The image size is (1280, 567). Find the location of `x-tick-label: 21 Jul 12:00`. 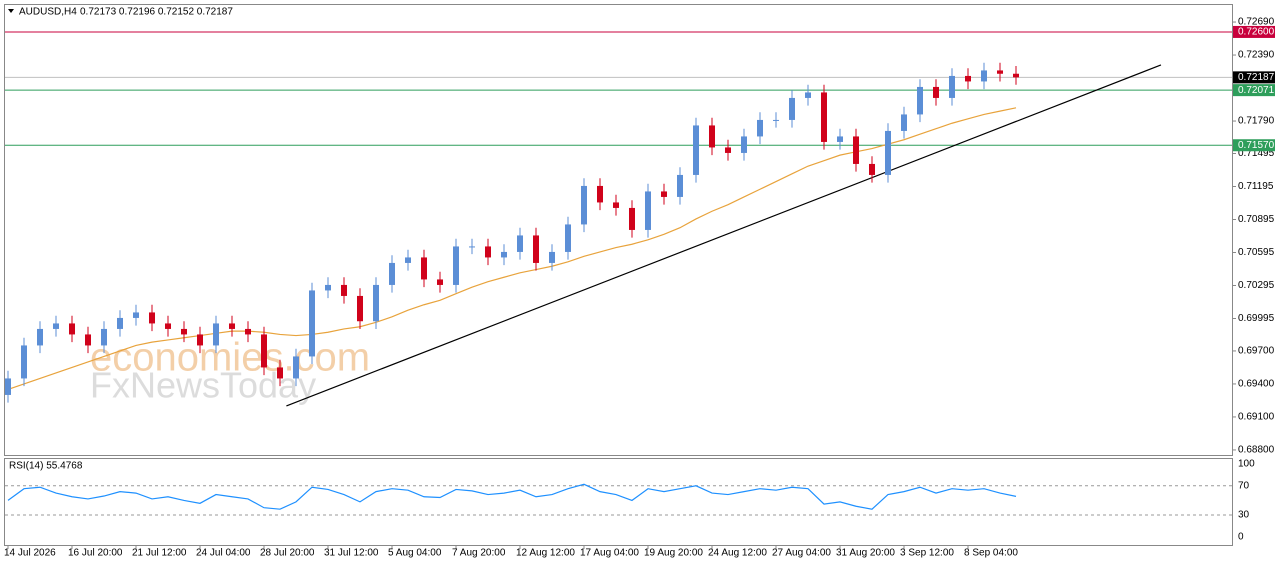

x-tick-label: 21 Jul 12:00 is located at coordinates (159, 553).